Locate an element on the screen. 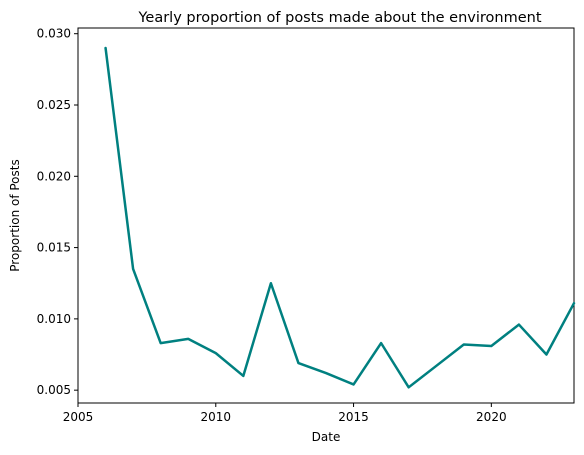  y-tick-label: 0.015 is located at coordinates (54, 248).